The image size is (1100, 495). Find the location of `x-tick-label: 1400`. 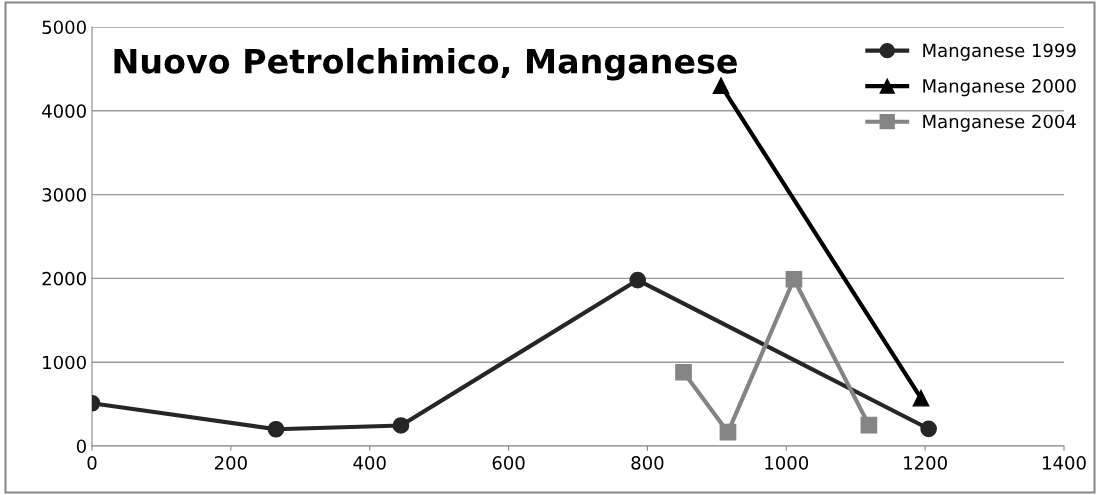

x-tick-label: 1400 is located at coordinates (1064, 463).